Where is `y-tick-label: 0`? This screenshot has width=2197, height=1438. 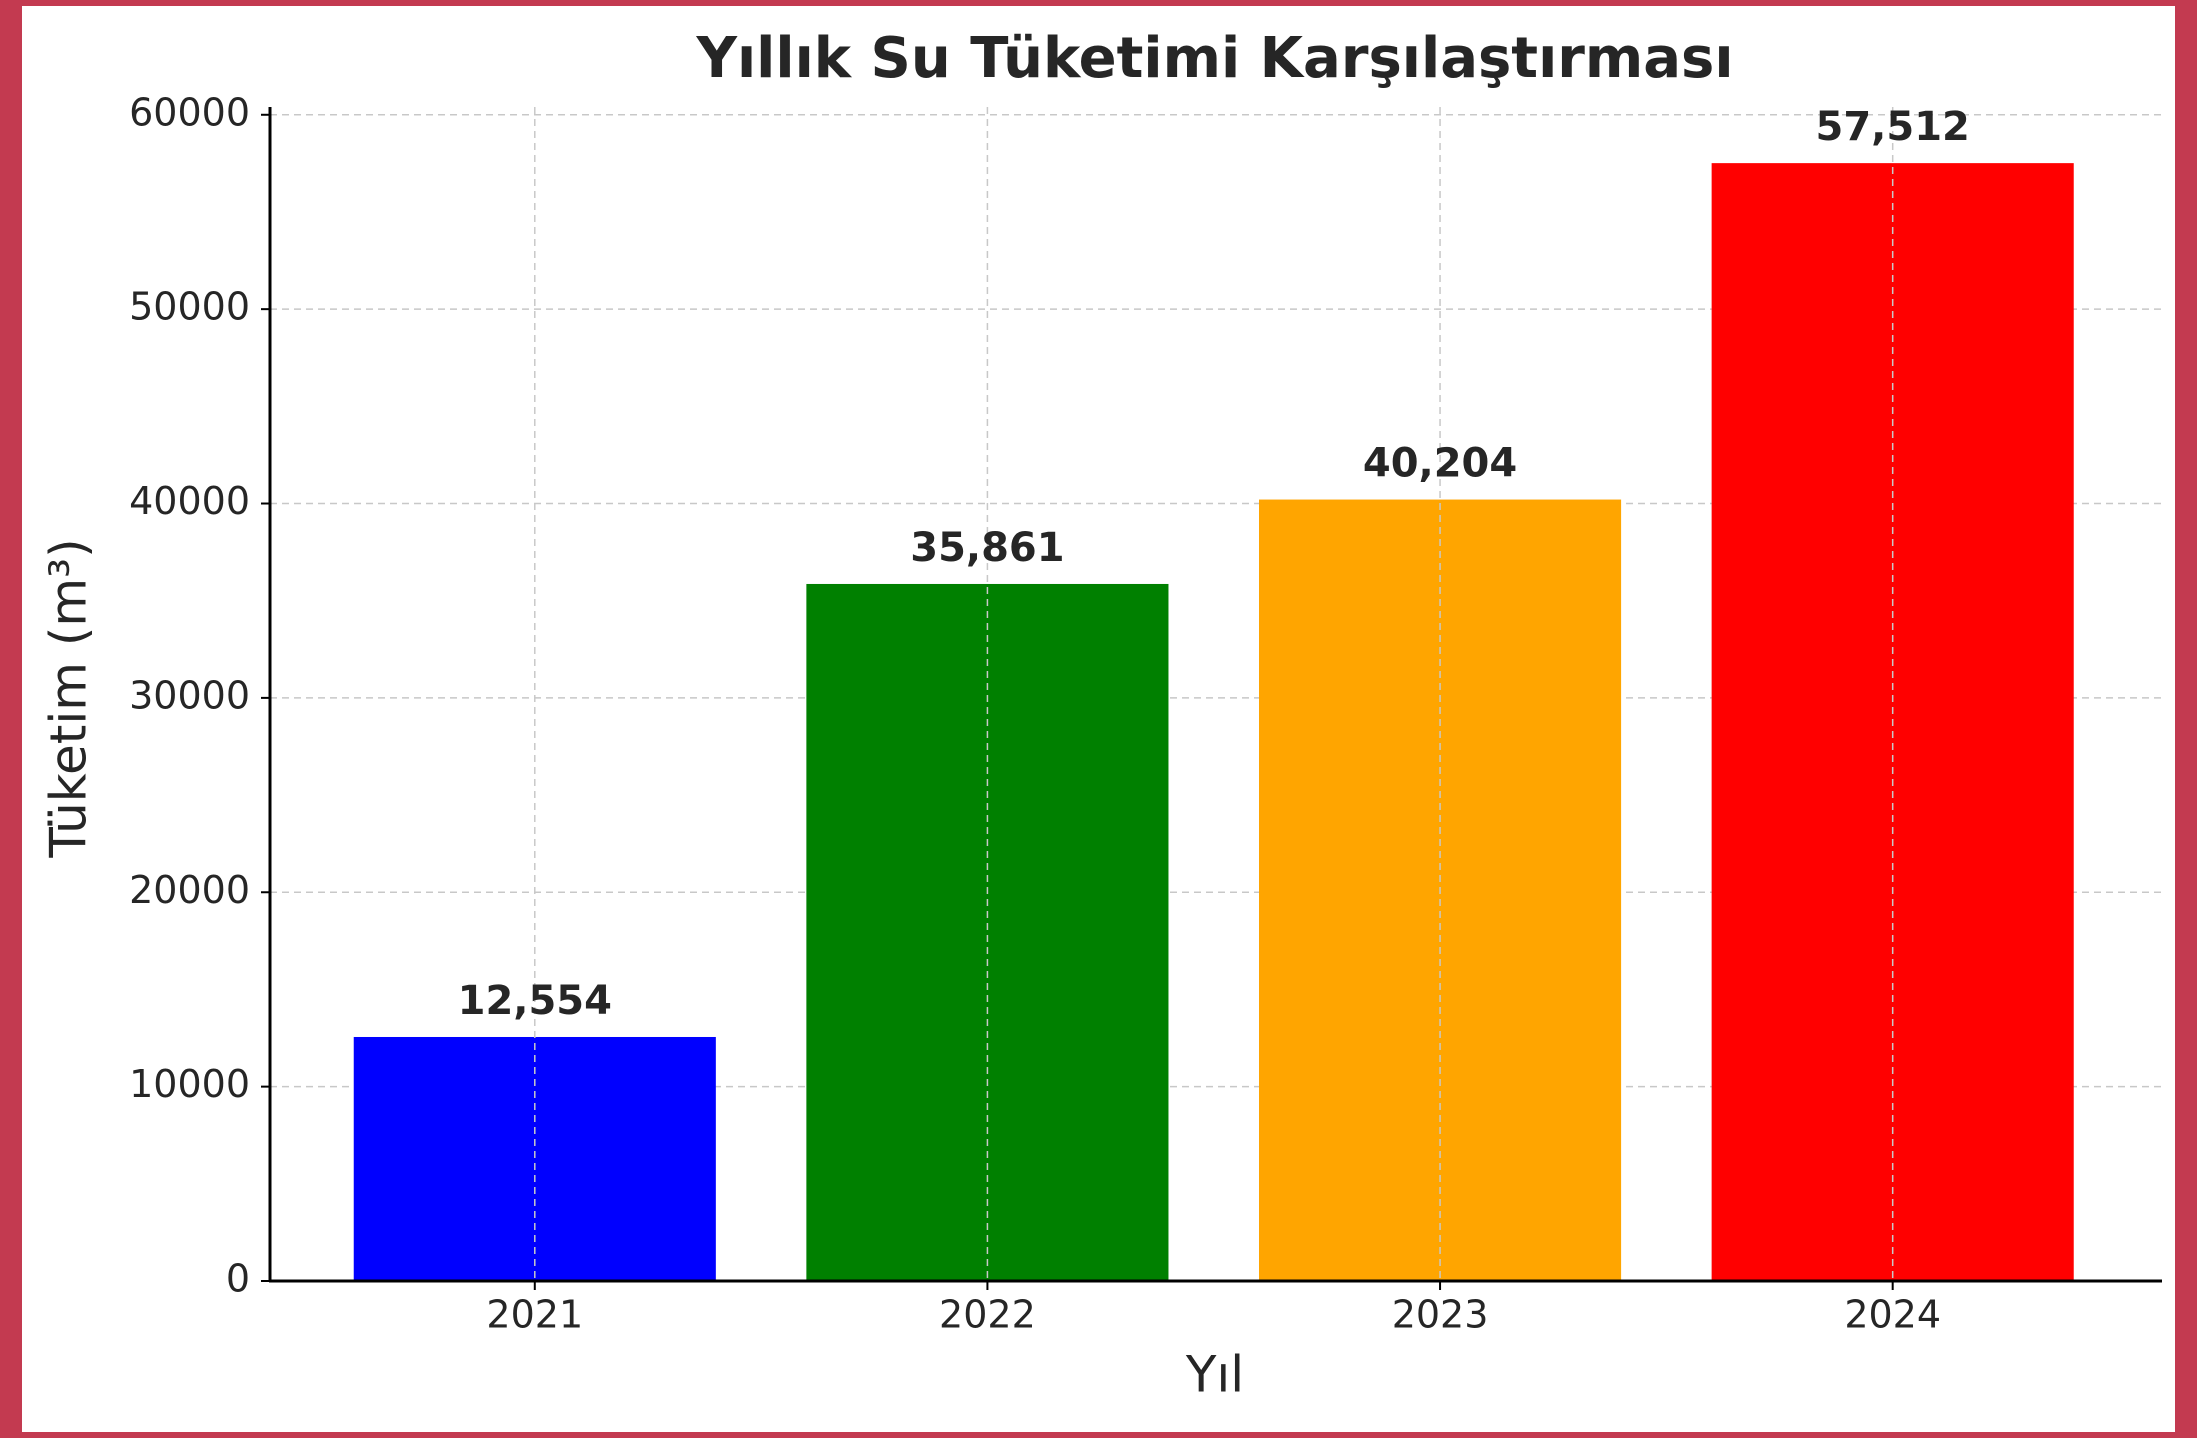
y-tick-label: 0 is located at coordinates (238, 1279).